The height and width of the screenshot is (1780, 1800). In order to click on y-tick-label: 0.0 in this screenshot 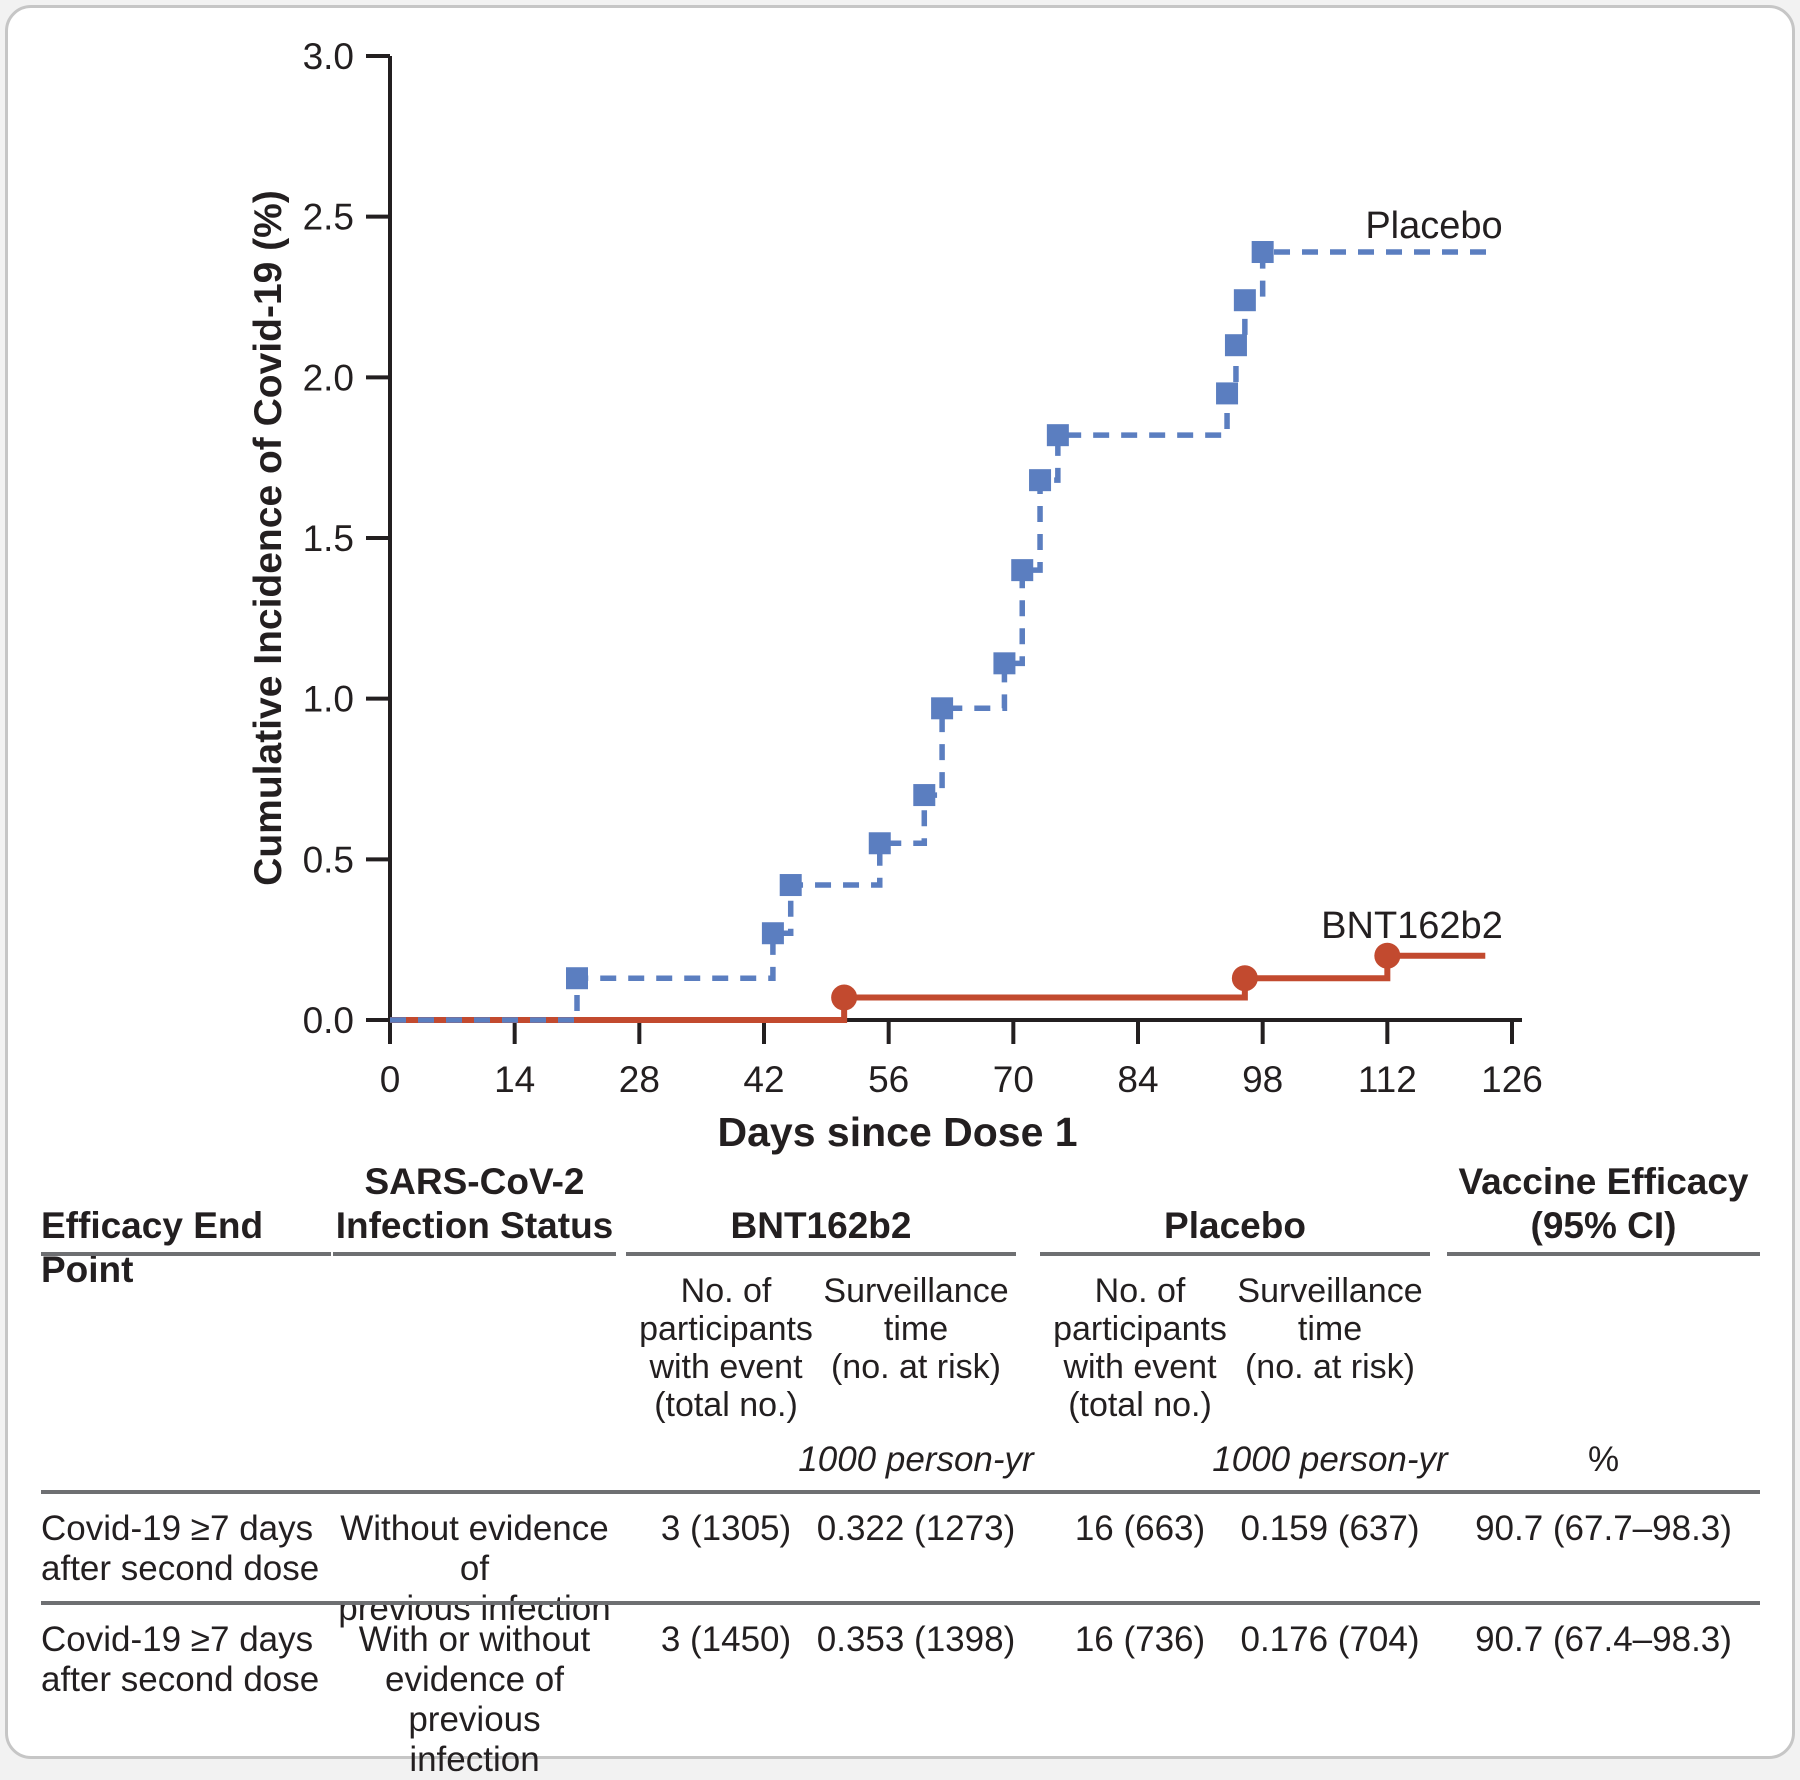, I will do `click(328, 1020)`.